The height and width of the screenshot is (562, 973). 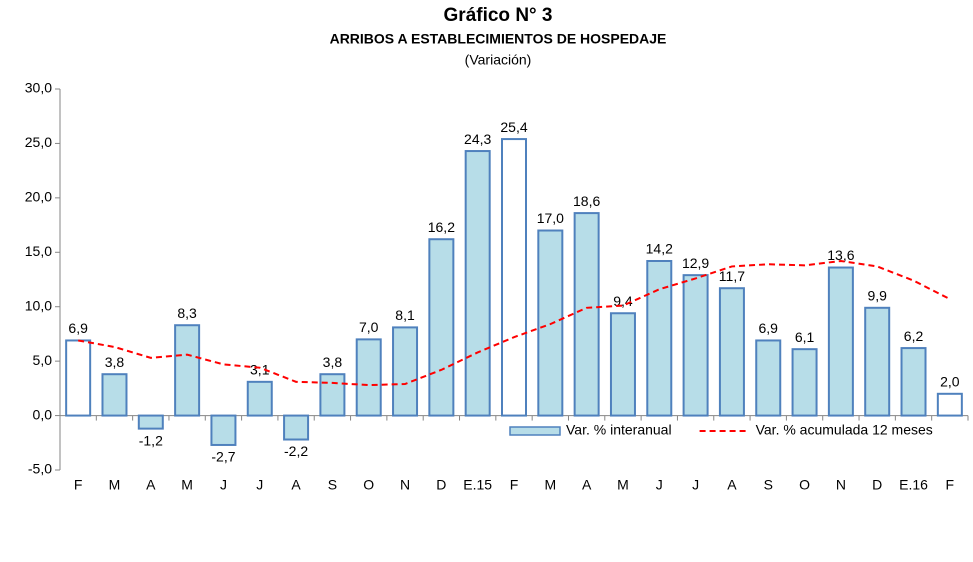 I want to click on data-label: 25,4, so click(x=513, y=127).